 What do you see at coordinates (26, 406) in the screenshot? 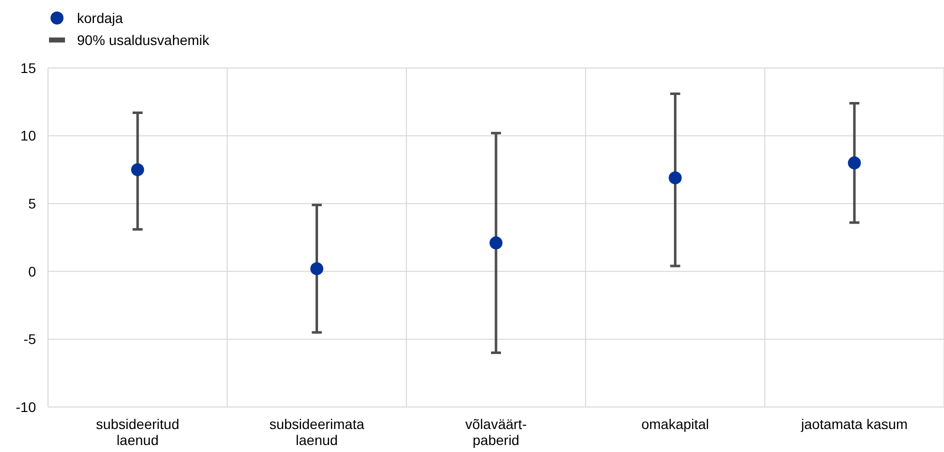
I see `y-tick-label: -10` at bounding box center [26, 406].